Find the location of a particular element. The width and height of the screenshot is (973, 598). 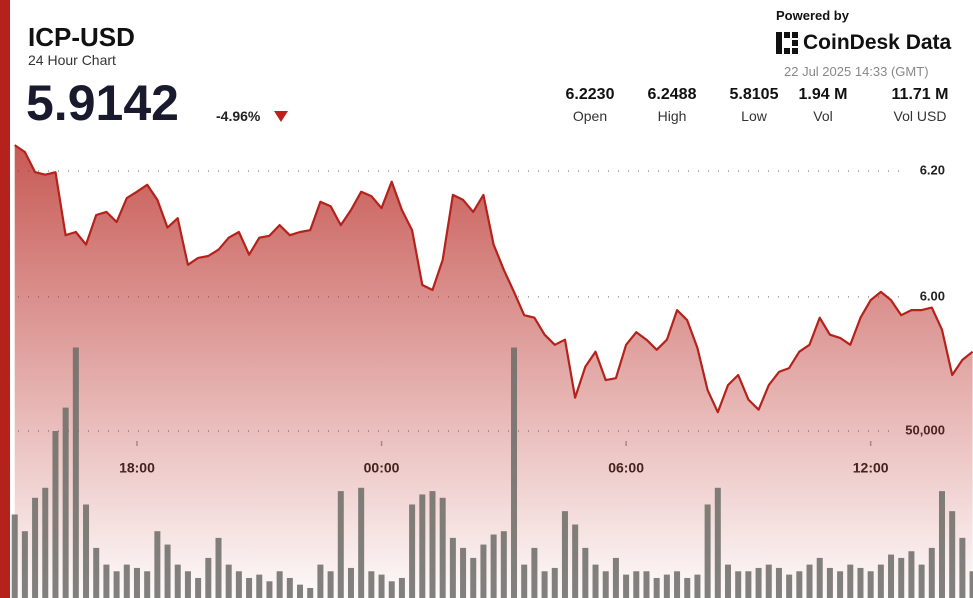

stat-value: 5.8105 is located at coordinates (754, 94).